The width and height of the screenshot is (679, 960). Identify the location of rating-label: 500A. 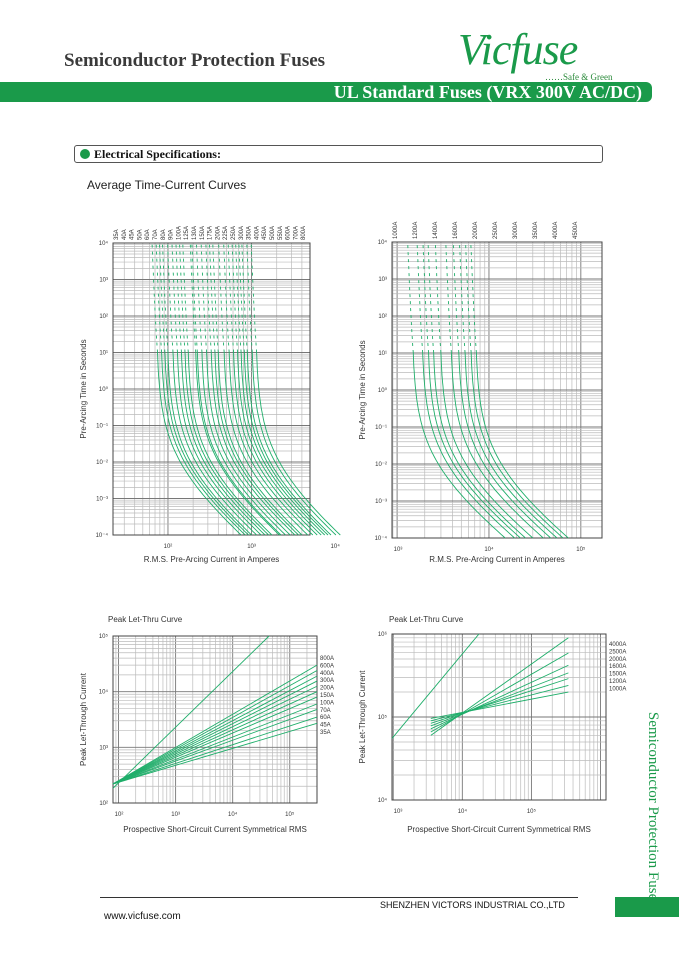
(273, 233).